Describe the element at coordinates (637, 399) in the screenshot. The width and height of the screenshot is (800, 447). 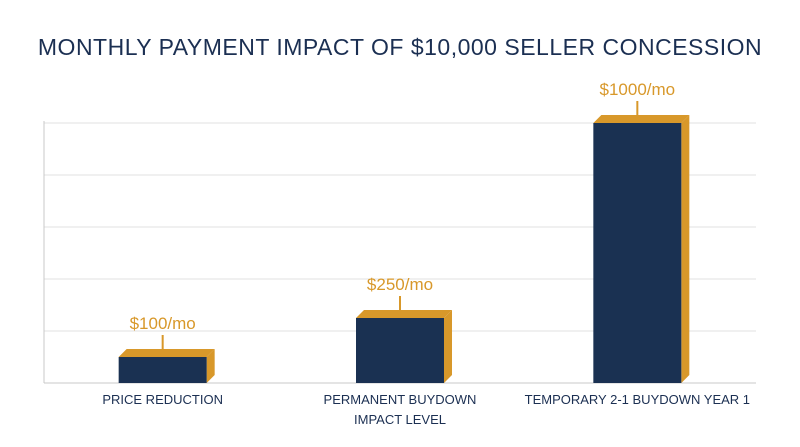
I see `x-tick-label: TEMPORARY 2-1 BUYDOWN YEAR 1` at that location.